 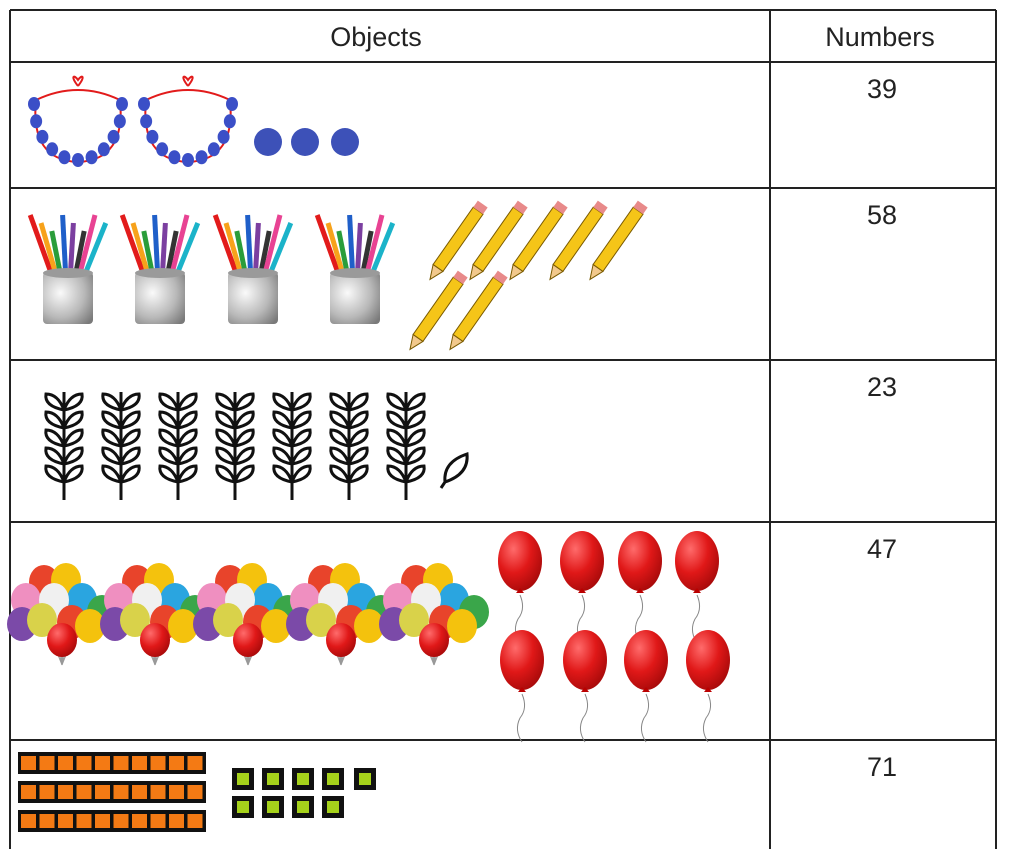 I want to click on balloon-bunch, so click(x=62, y=614).